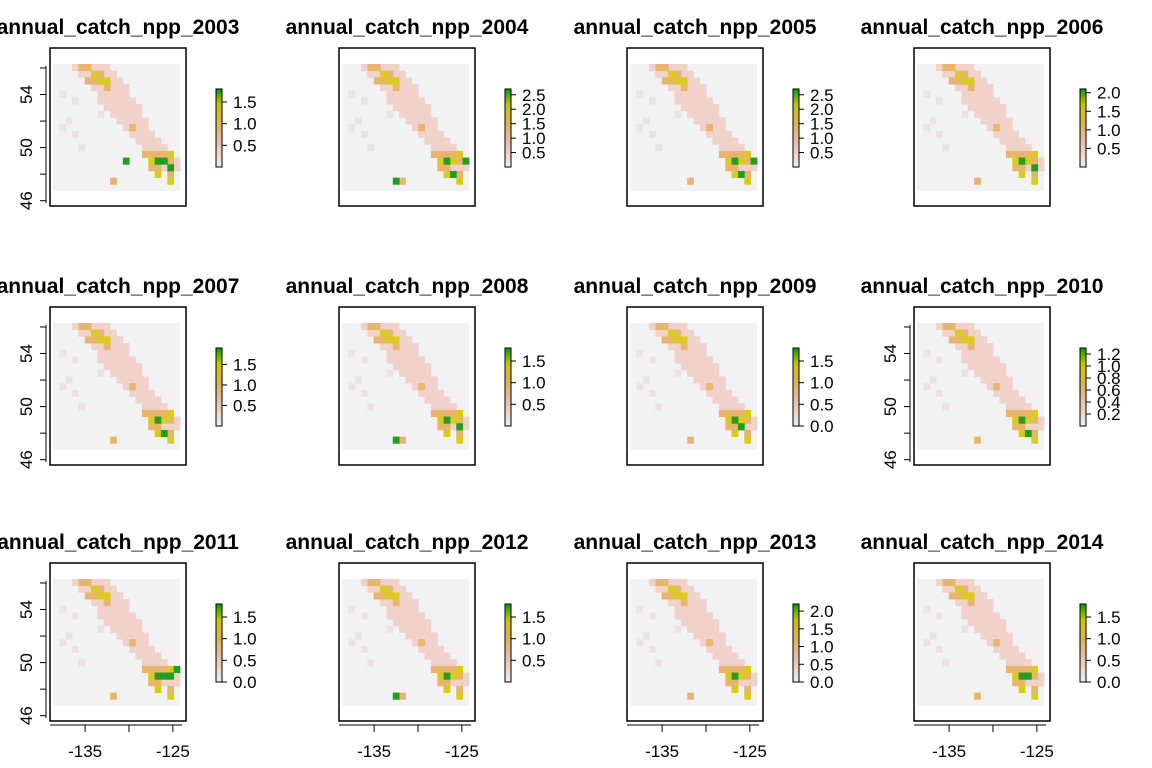 This screenshot has height=768, width=1152. Describe the element at coordinates (447, 420) in the screenshot. I see `raster-cell-high` at that location.